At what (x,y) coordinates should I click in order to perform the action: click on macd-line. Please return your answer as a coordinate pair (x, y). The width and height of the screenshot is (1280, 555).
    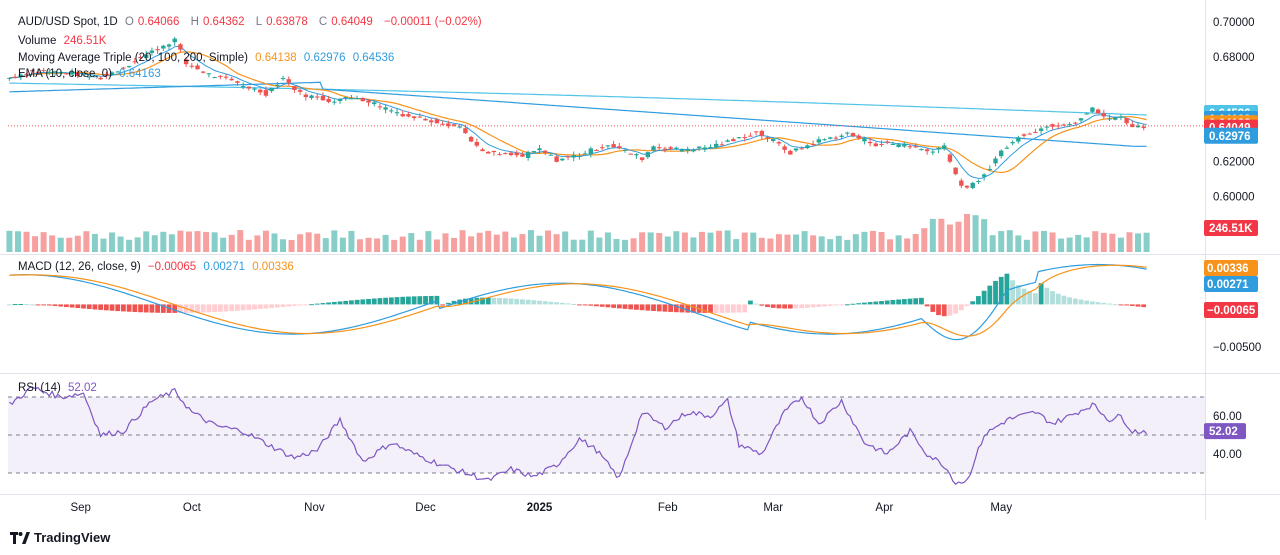
    Looking at the image, I should click on (578, 302).